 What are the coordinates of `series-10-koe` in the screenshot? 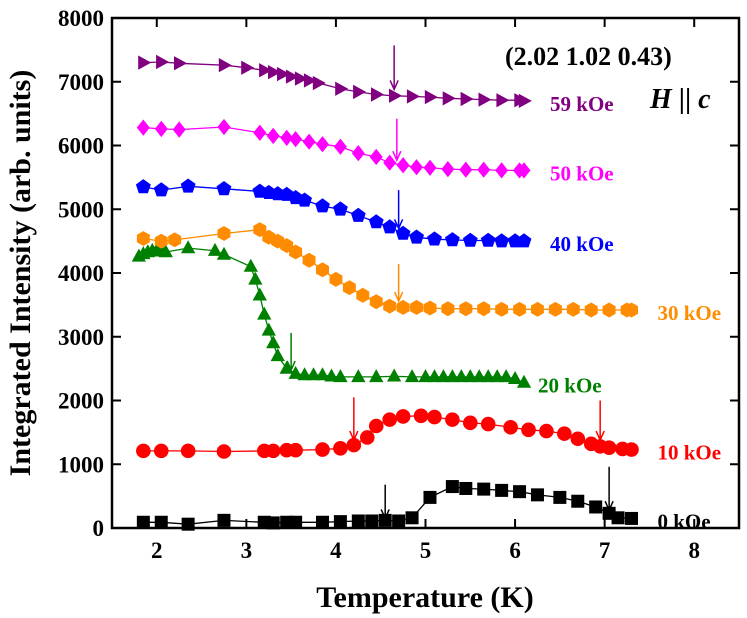 It's located at (387, 433).